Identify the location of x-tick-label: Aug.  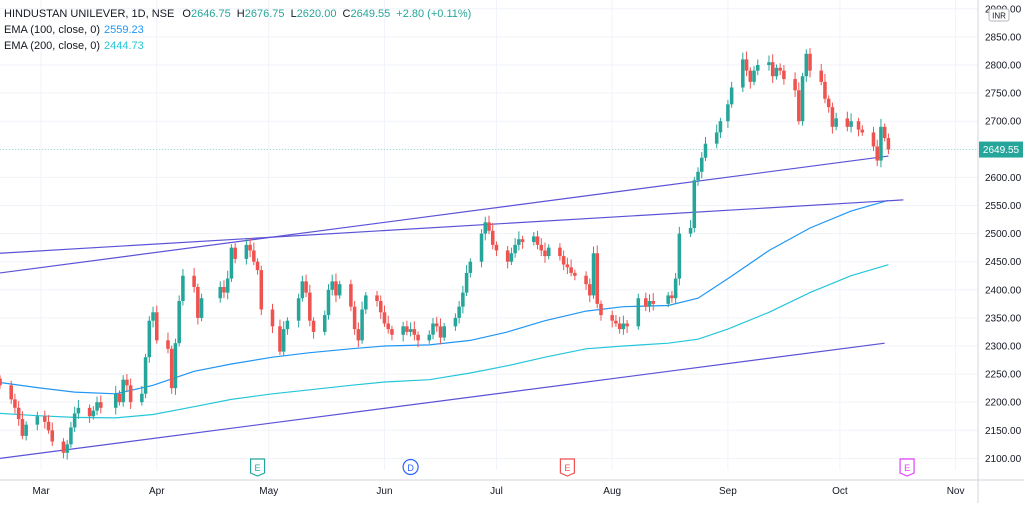
(612, 491).